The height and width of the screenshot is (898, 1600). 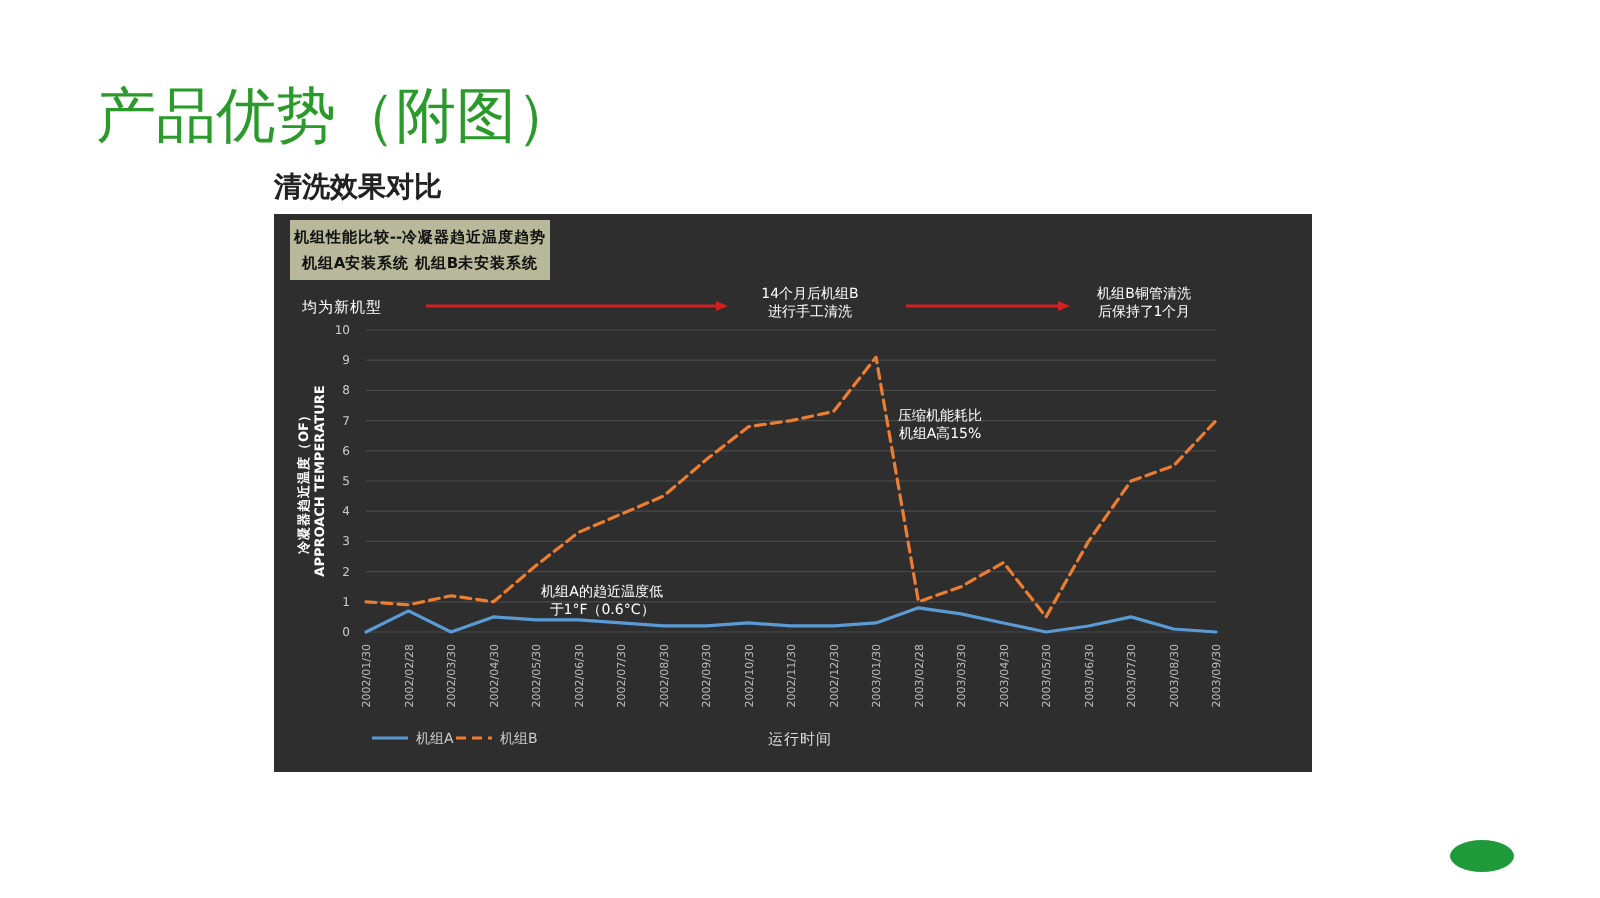 I want to click on chart-title: 产品优势（附图）, so click(x=336, y=117).